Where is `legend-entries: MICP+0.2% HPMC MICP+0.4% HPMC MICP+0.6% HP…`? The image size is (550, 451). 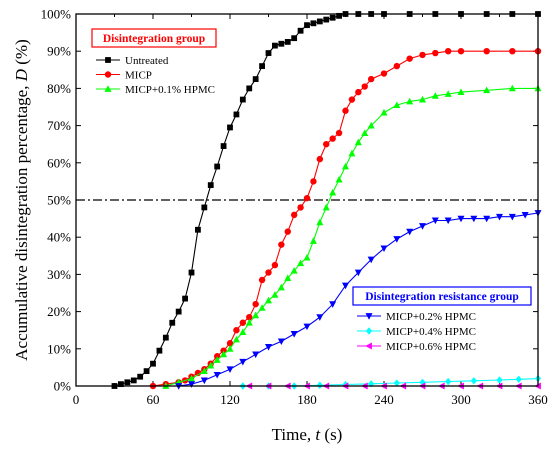
legend-entries: MICP+0.2% HPMC MICP+0.4% HPMC MICP+0.6% HP… is located at coordinates (416, 332).